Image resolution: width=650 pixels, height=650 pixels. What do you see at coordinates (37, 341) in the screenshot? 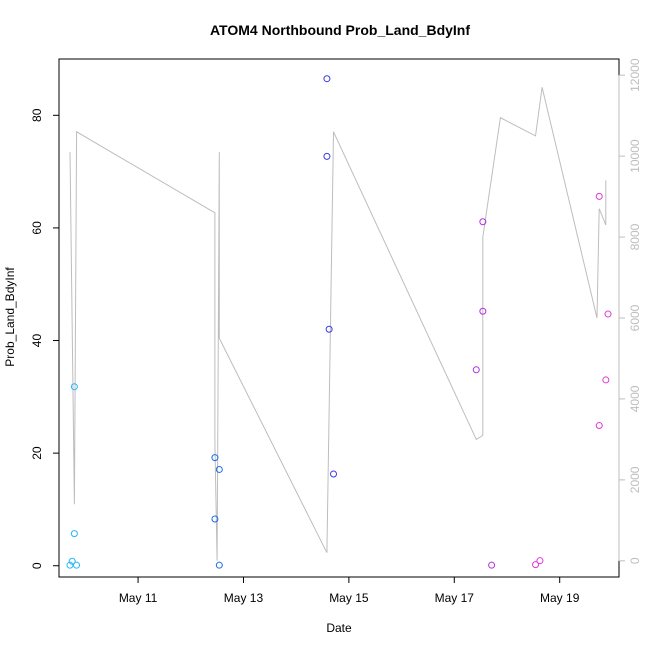
I see `y-left-tick-label: 40` at bounding box center [37, 341].